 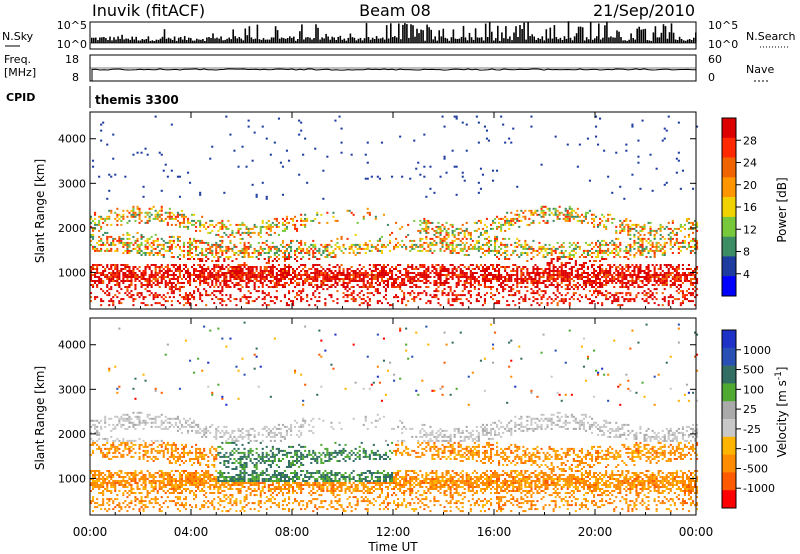 What do you see at coordinates (393, 32) in the screenshot?
I see `sky-noise-bars` at bounding box center [393, 32].